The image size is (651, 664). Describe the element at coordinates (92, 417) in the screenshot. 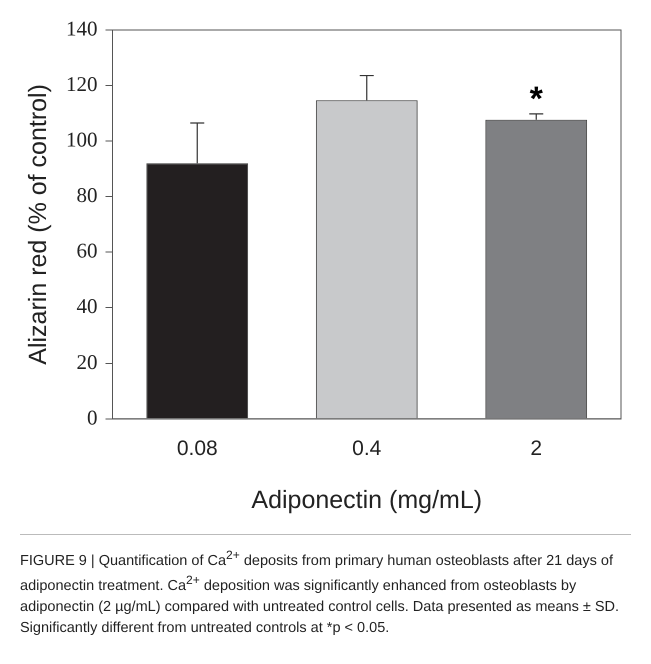

I see `y-tick-label: 0` at that location.